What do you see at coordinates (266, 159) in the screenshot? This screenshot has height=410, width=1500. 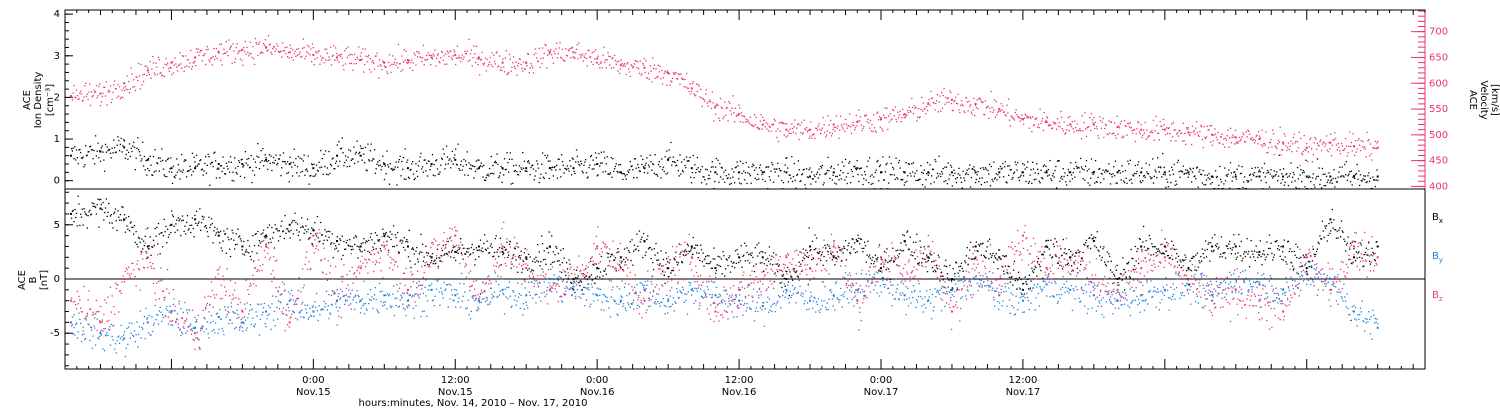 I see `density-point` at bounding box center [266, 159].